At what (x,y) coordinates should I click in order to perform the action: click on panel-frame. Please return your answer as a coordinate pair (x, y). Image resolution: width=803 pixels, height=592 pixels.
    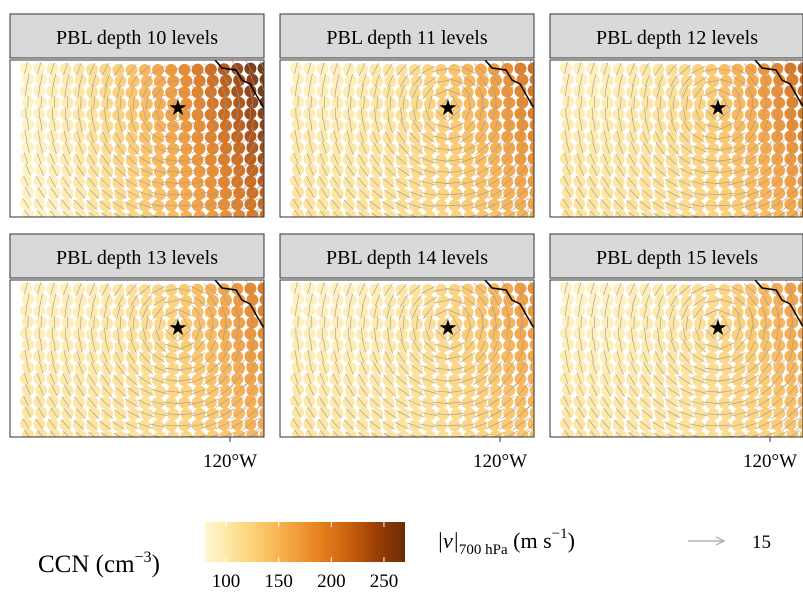
    Looking at the image, I should click on (676, 138).